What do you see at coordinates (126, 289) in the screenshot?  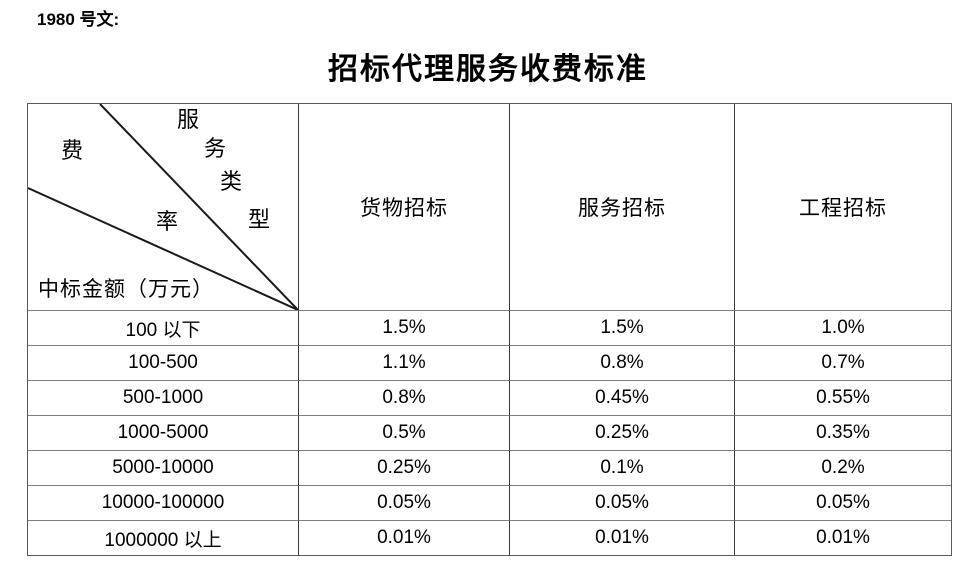 I see `corner-label-bid-amount: 中标金额（万元）` at bounding box center [126, 289].